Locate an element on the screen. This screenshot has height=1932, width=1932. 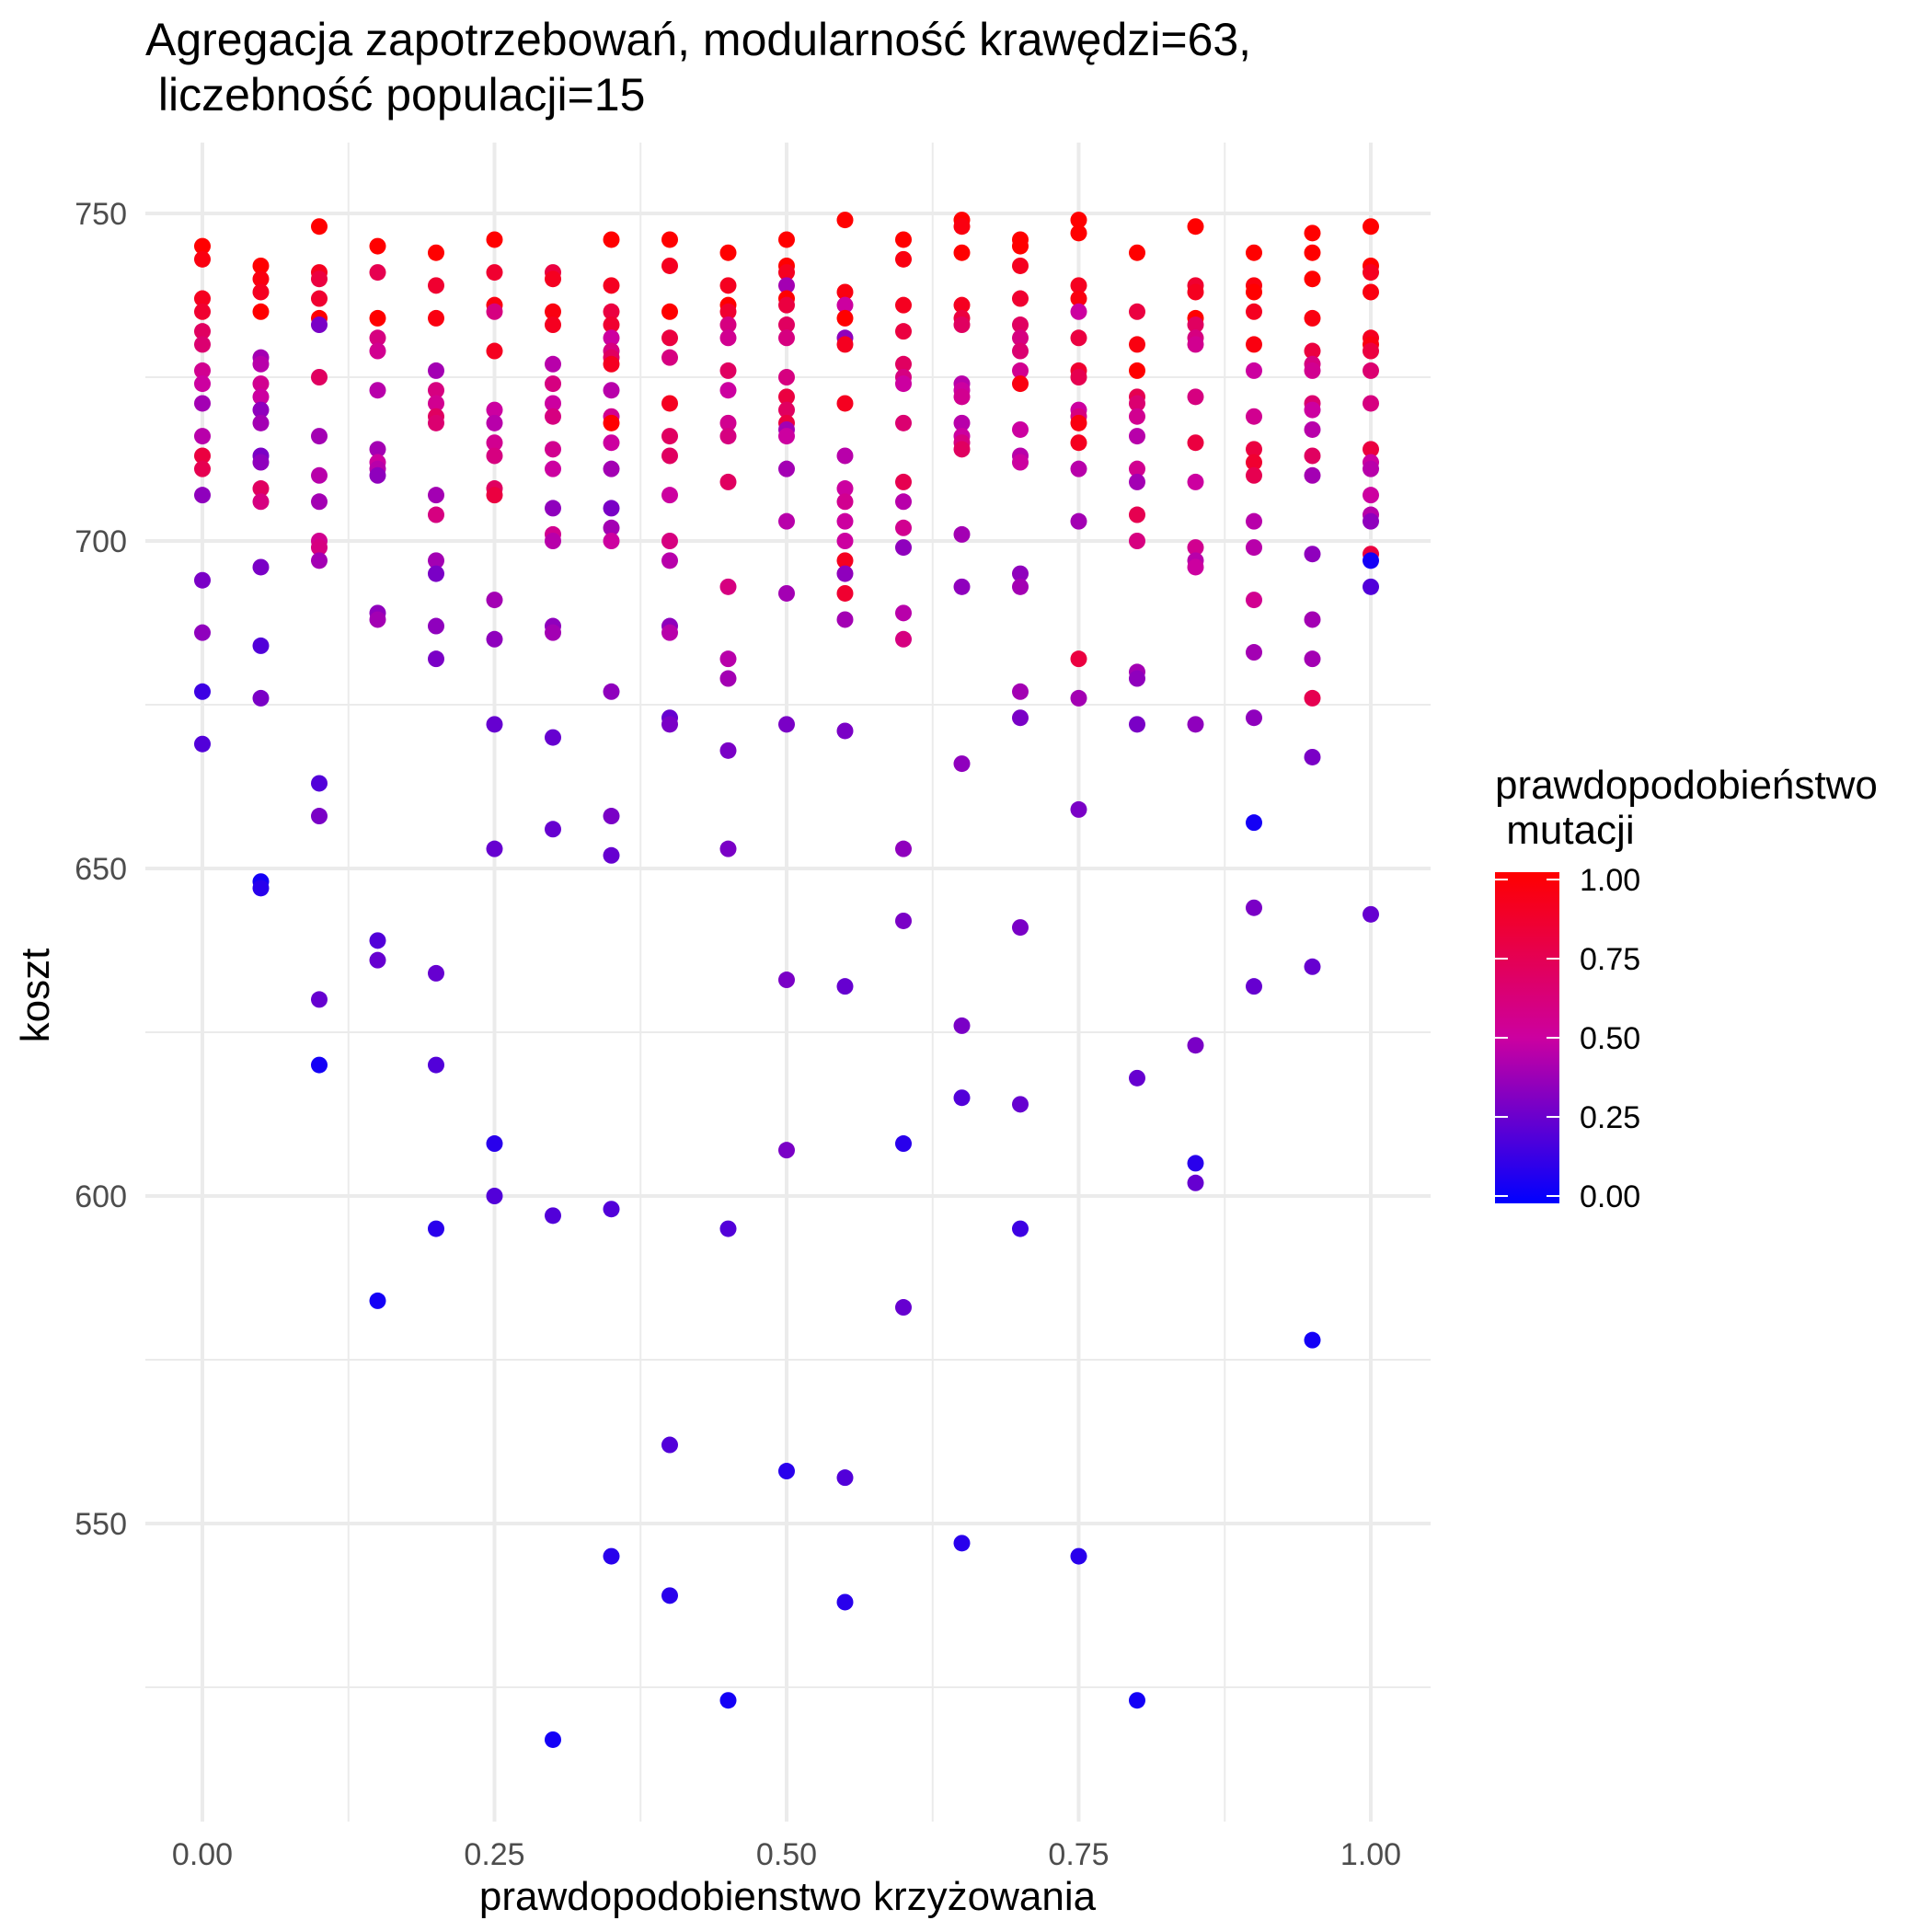
legend-tick-label: 0.75 is located at coordinates (1610, 959).